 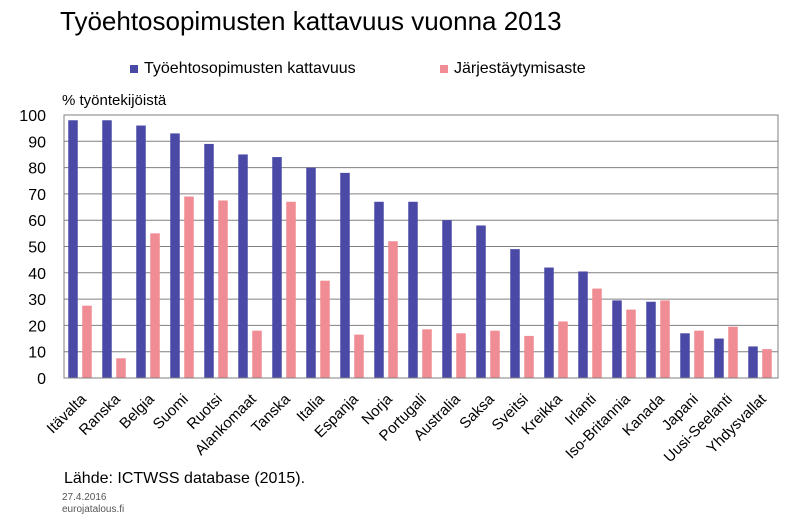 What do you see at coordinates (114, 100) in the screenshot?
I see `y-axis-unit-label: % työntekijöistä` at bounding box center [114, 100].